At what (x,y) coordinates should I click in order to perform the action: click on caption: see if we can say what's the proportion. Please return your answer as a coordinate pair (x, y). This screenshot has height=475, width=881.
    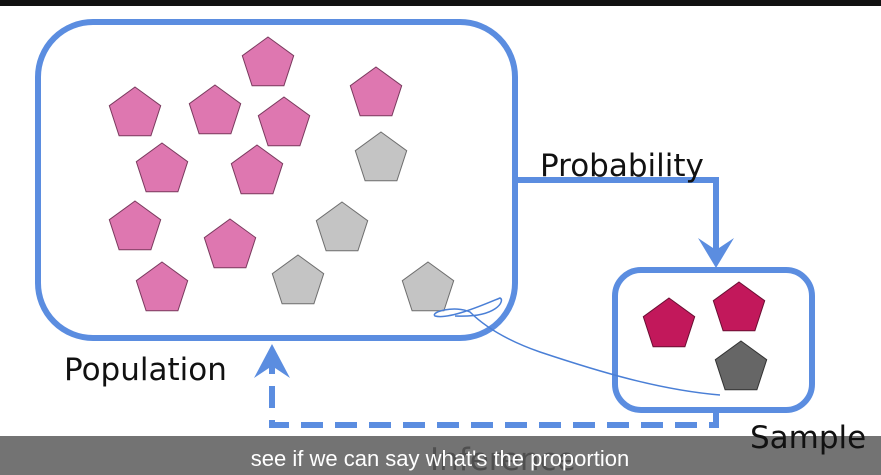
    Looking at the image, I should click on (440, 458).